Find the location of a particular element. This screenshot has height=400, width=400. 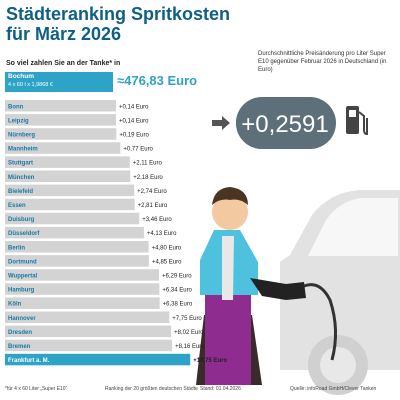

category-label-16: Dresden is located at coordinates (20, 333).